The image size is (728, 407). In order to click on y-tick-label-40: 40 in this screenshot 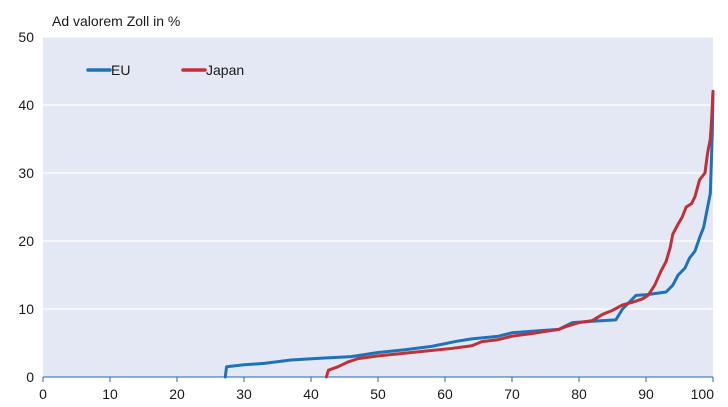, I will do `click(26, 105)`.